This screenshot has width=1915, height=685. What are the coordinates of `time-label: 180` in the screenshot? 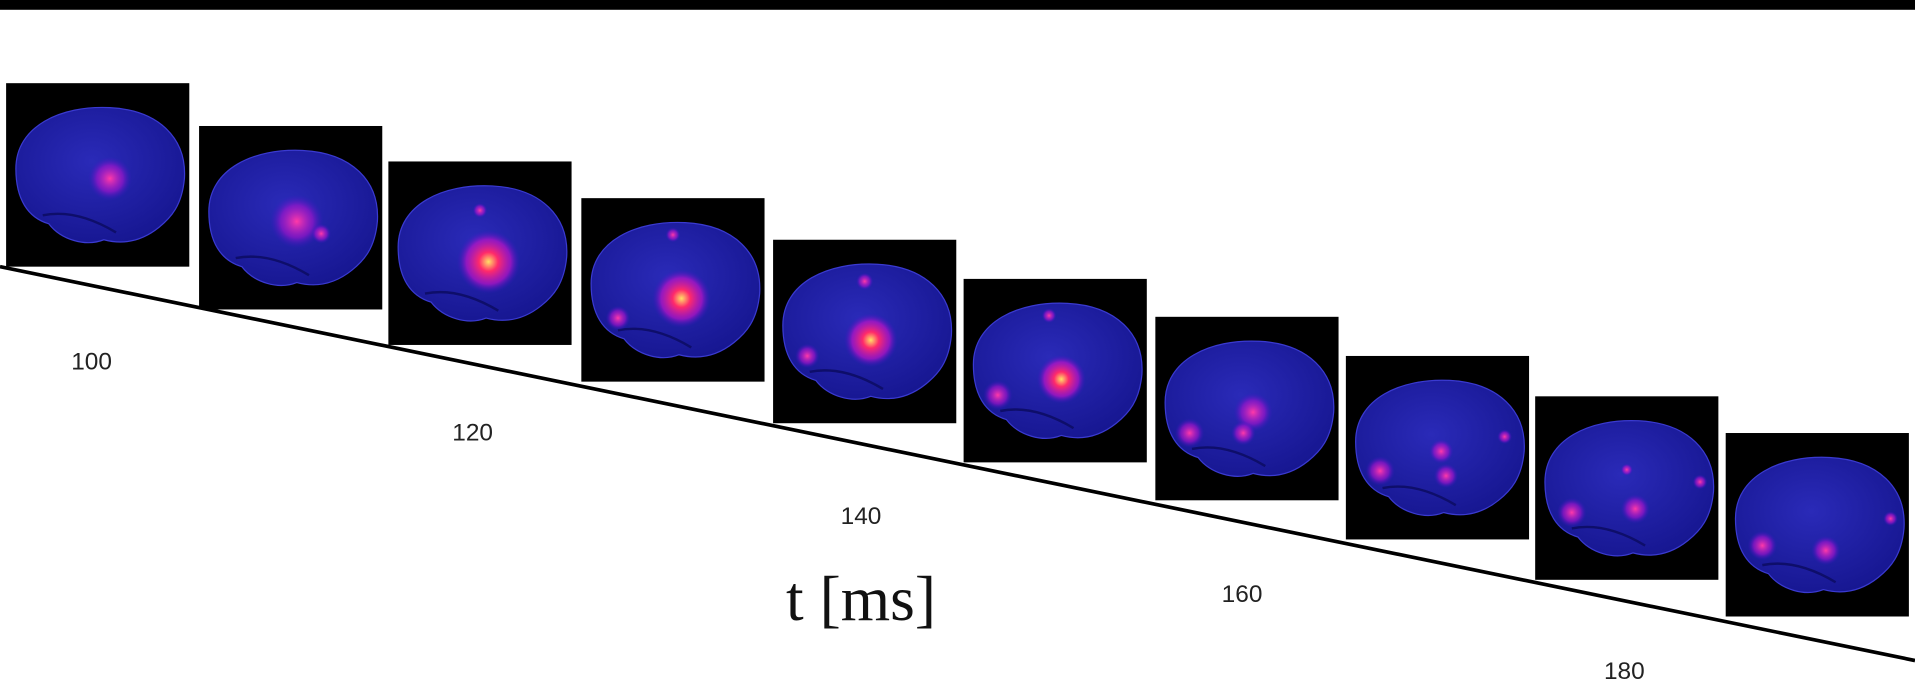 It's located at (1624, 671).